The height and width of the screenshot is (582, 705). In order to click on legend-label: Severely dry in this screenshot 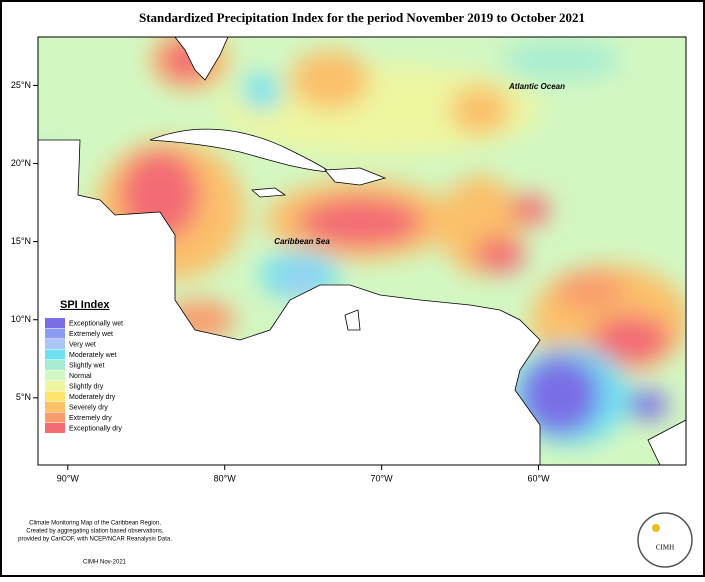, I will do `click(88, 407)`.